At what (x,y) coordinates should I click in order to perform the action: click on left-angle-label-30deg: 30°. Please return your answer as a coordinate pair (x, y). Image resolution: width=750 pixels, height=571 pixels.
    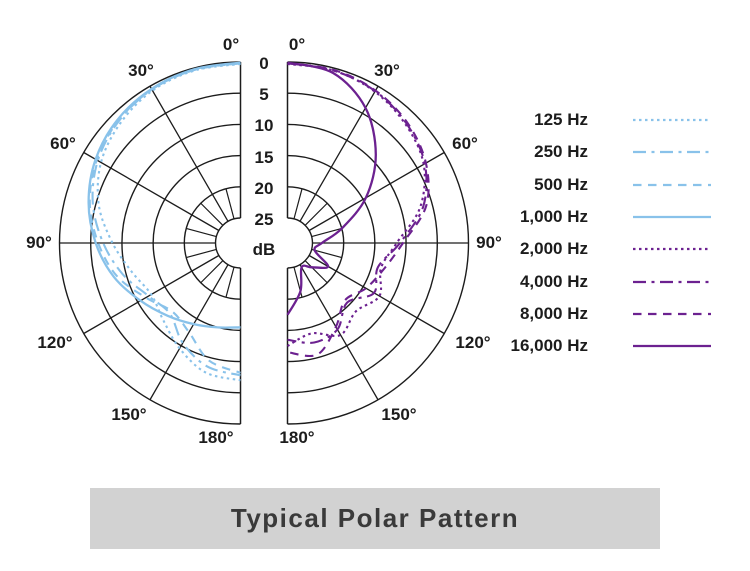
    Looking at the image, I should click on (141, 70).